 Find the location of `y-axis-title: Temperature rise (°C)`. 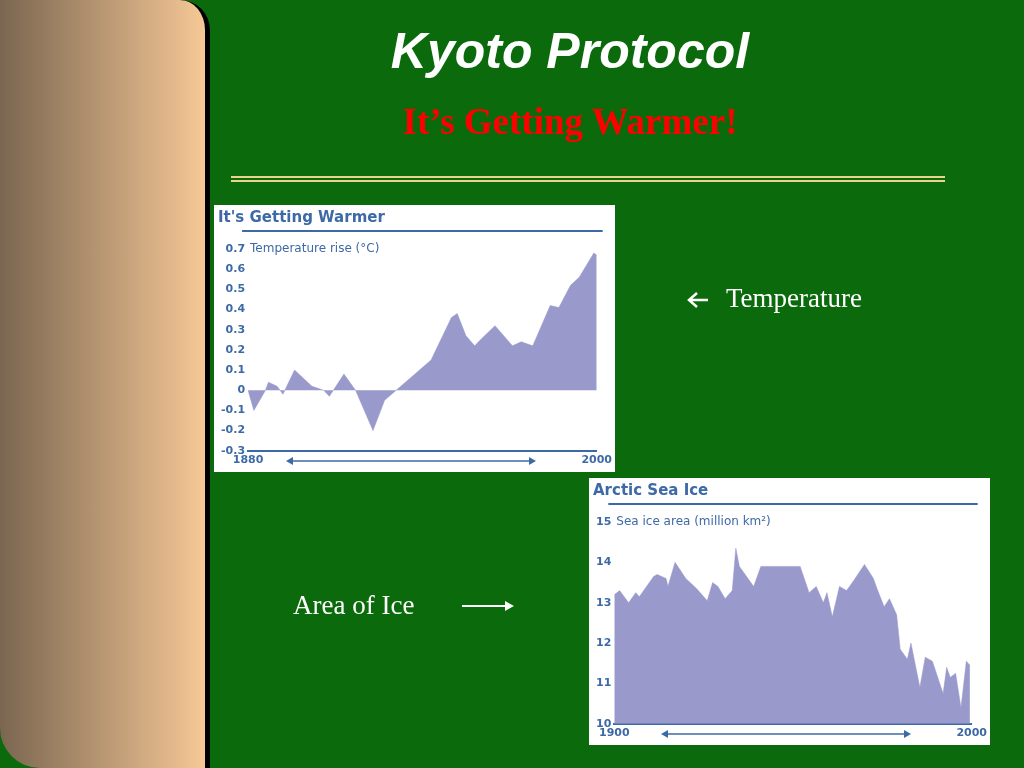

y-axis-title: Temperature rise (°C) is located at coordinates (314, 248).